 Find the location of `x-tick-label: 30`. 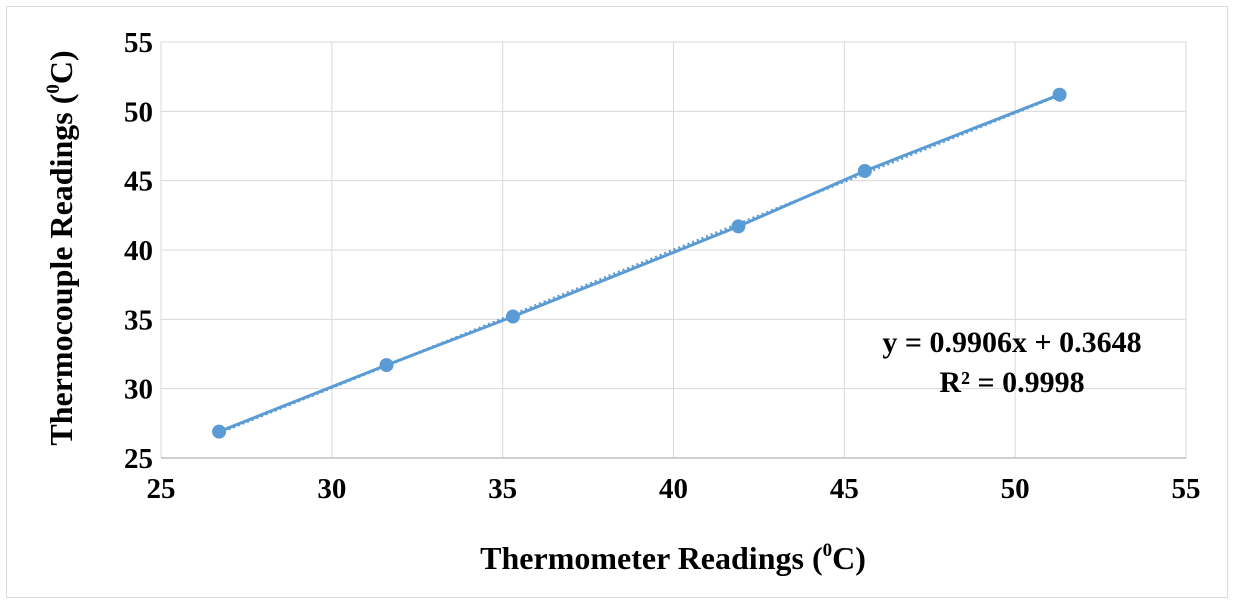

x-tick-label: 30 is located at coordinates (331, 489).